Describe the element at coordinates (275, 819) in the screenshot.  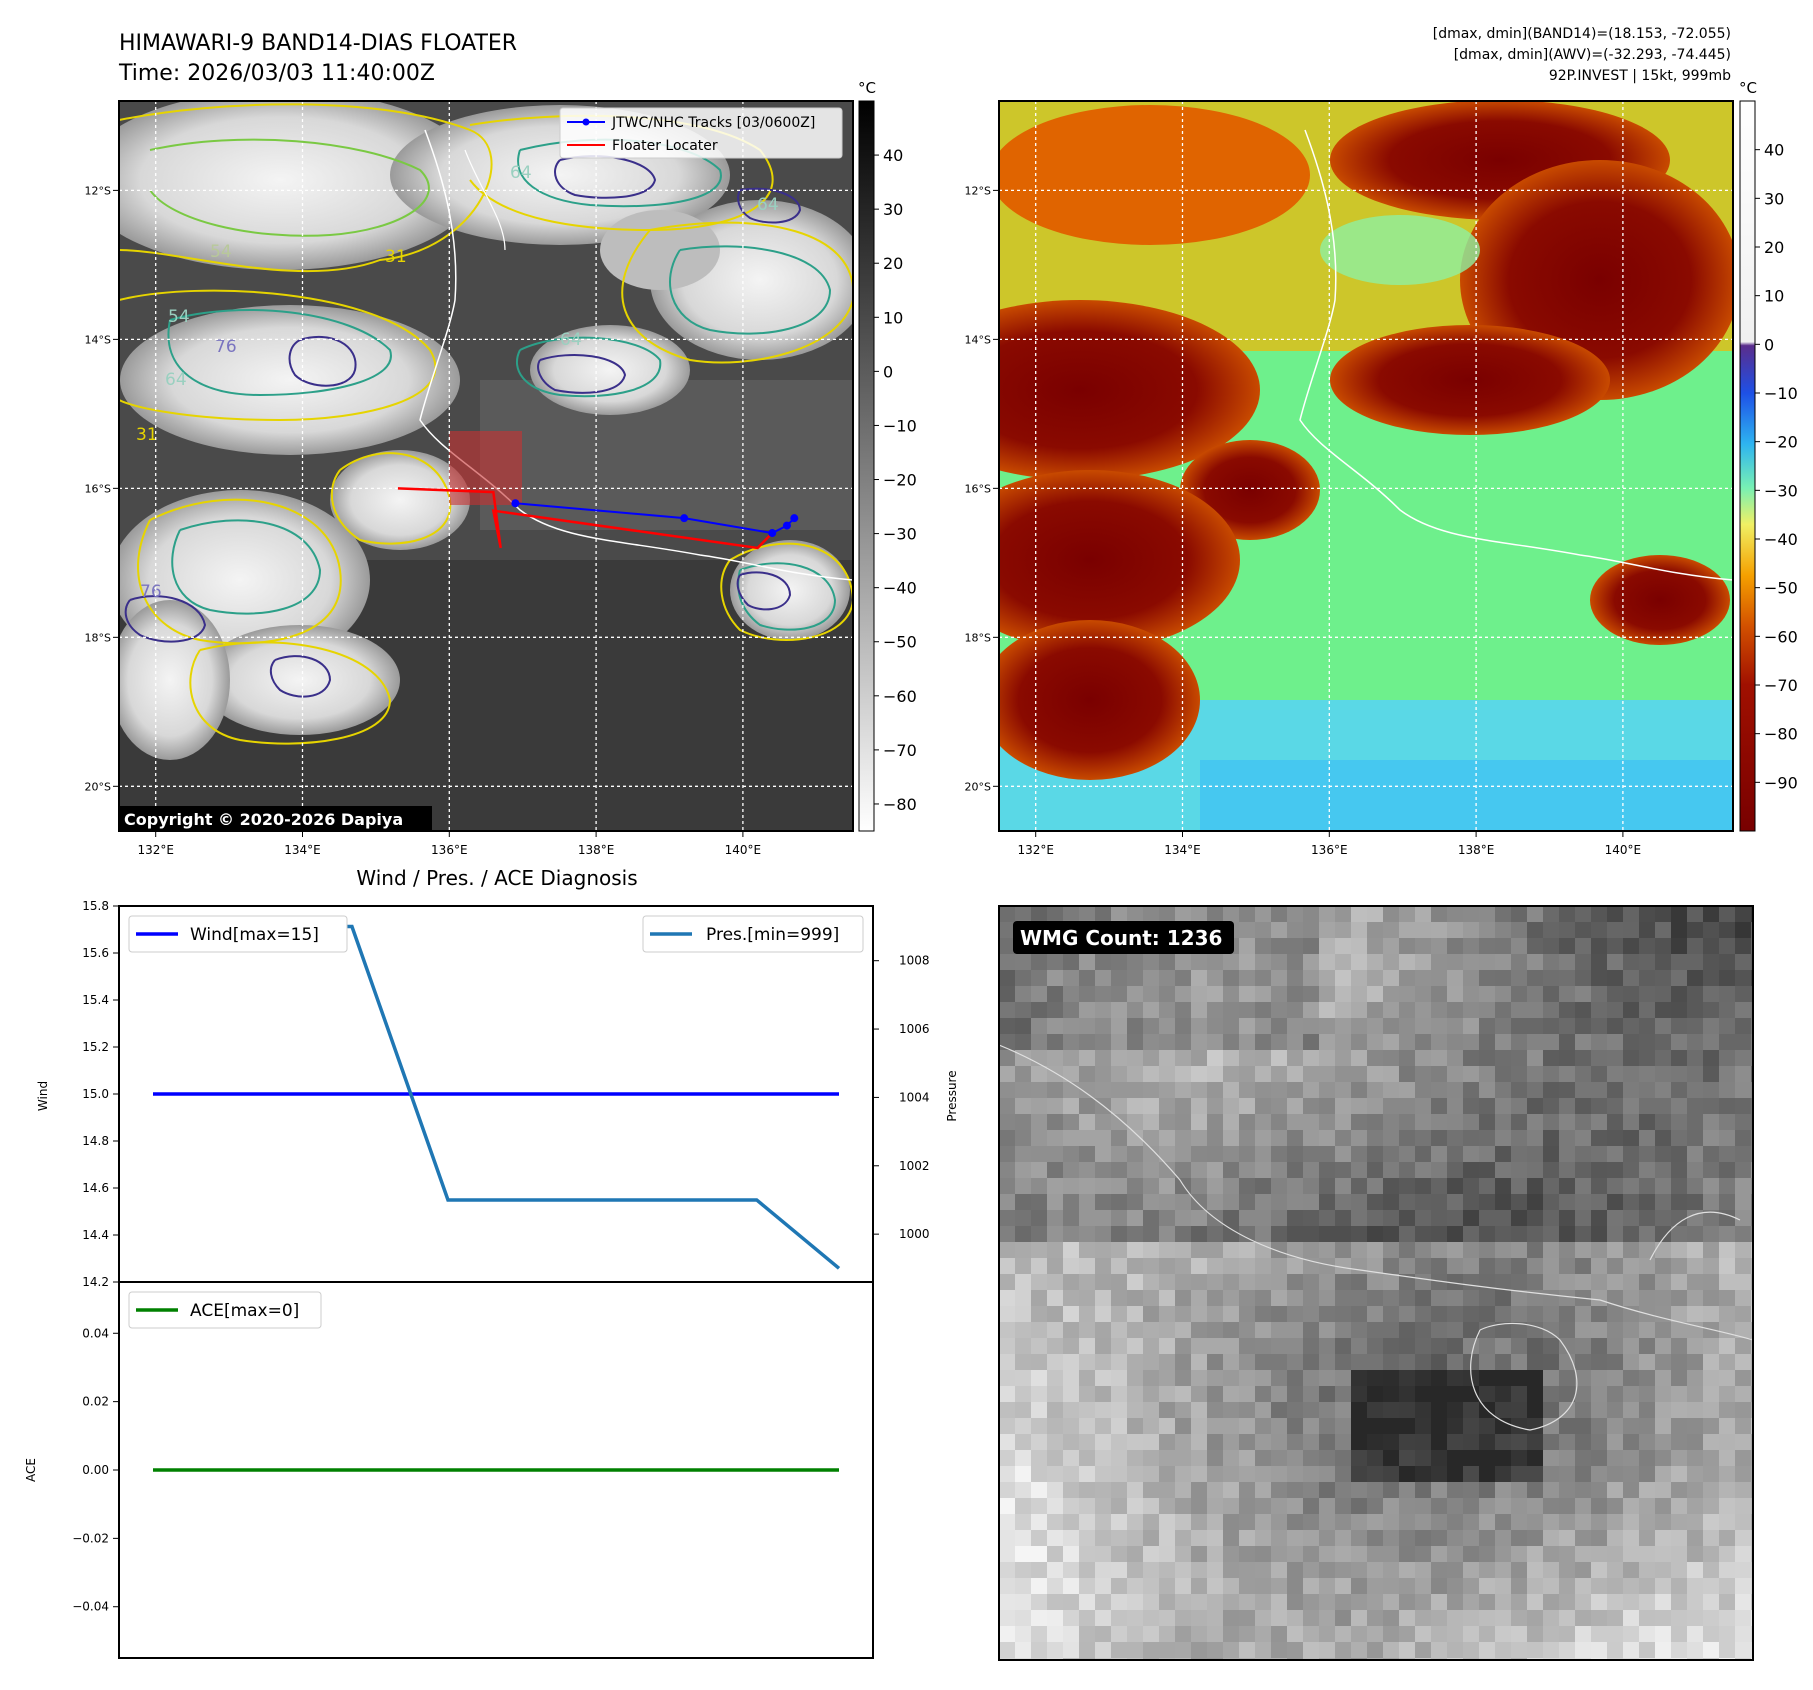
I see `copyright-box` at that location.